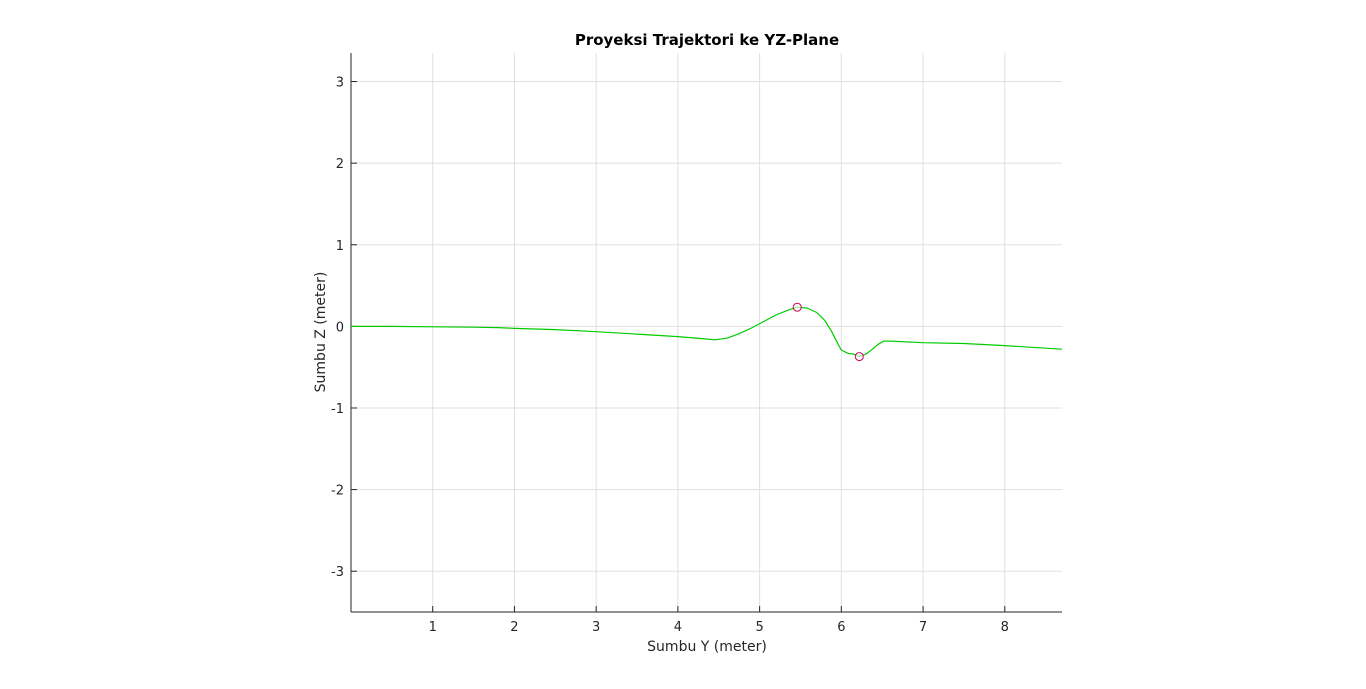 This screenshot has height=689, width=1366. What do you see at coordinates (759, 627) in the screenshot?
I see `x-tick-label: 5` at bounding box center [759, 627].